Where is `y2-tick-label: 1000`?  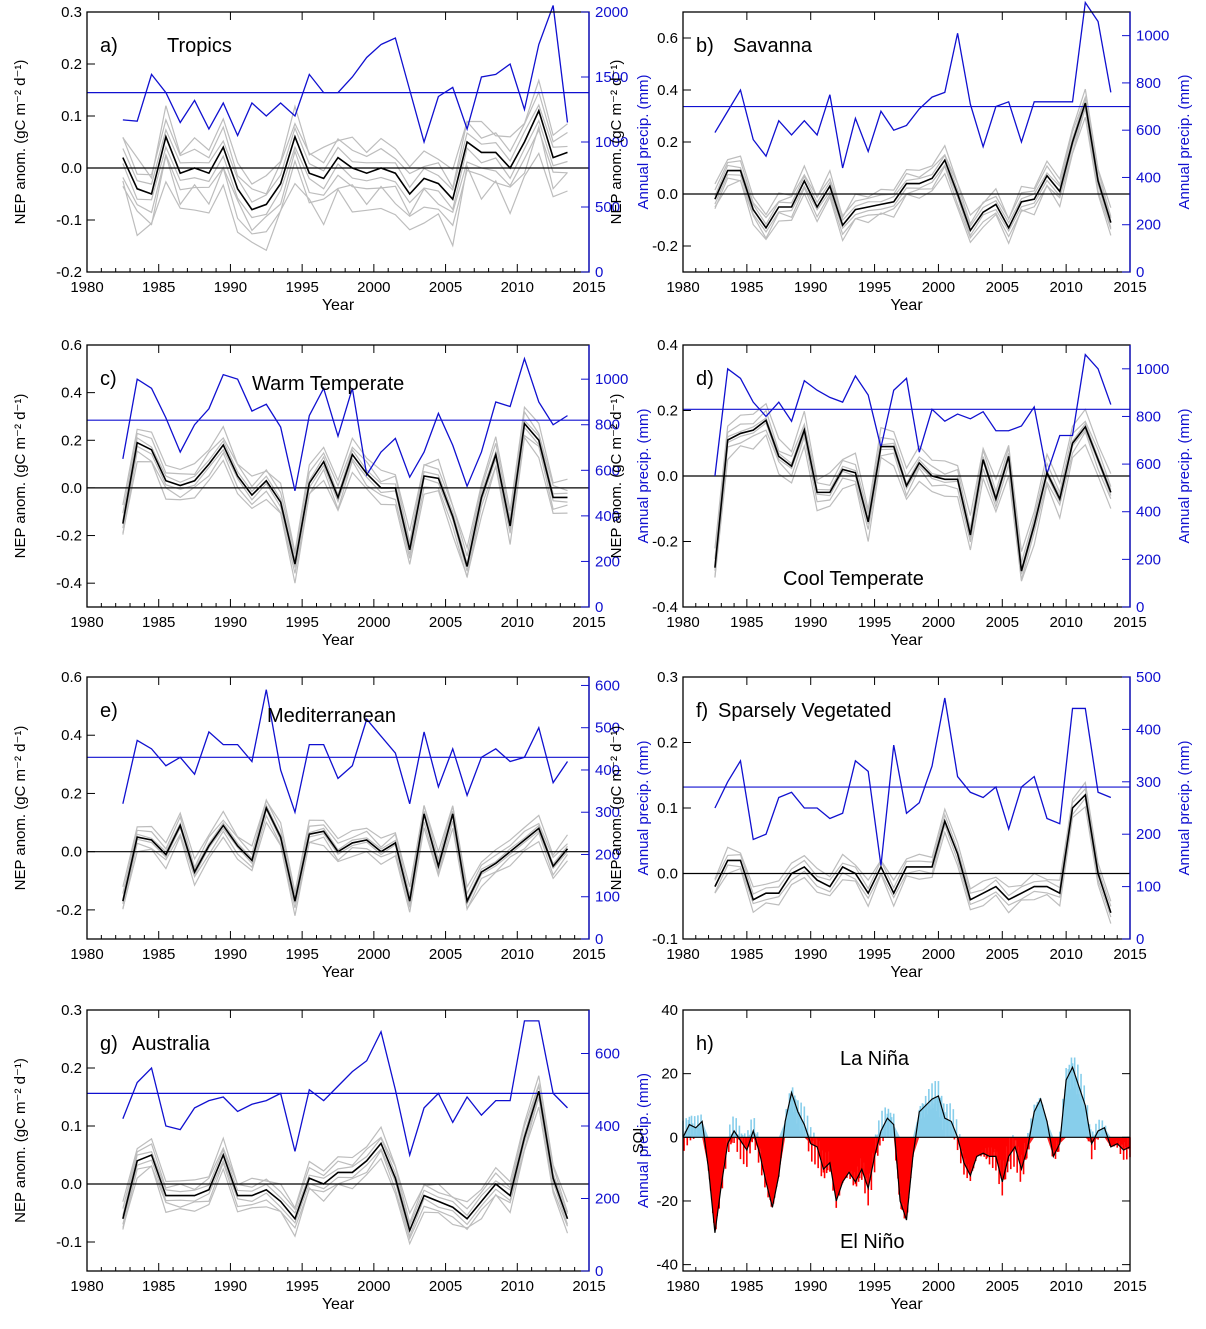
y2-tick-label: 1000 is located at coordinates (1152, 36).